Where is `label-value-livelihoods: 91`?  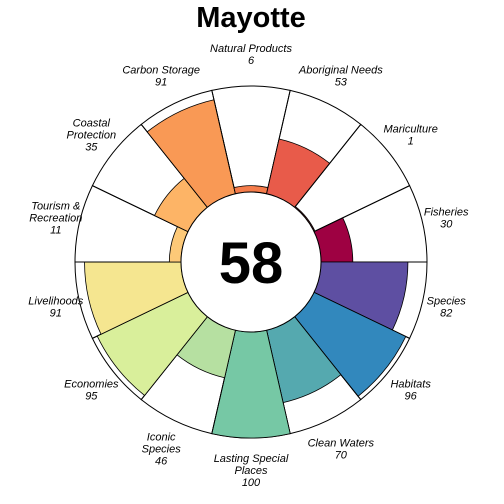
label-value-livelihoods: 91 is located at coordinates (56, 314).